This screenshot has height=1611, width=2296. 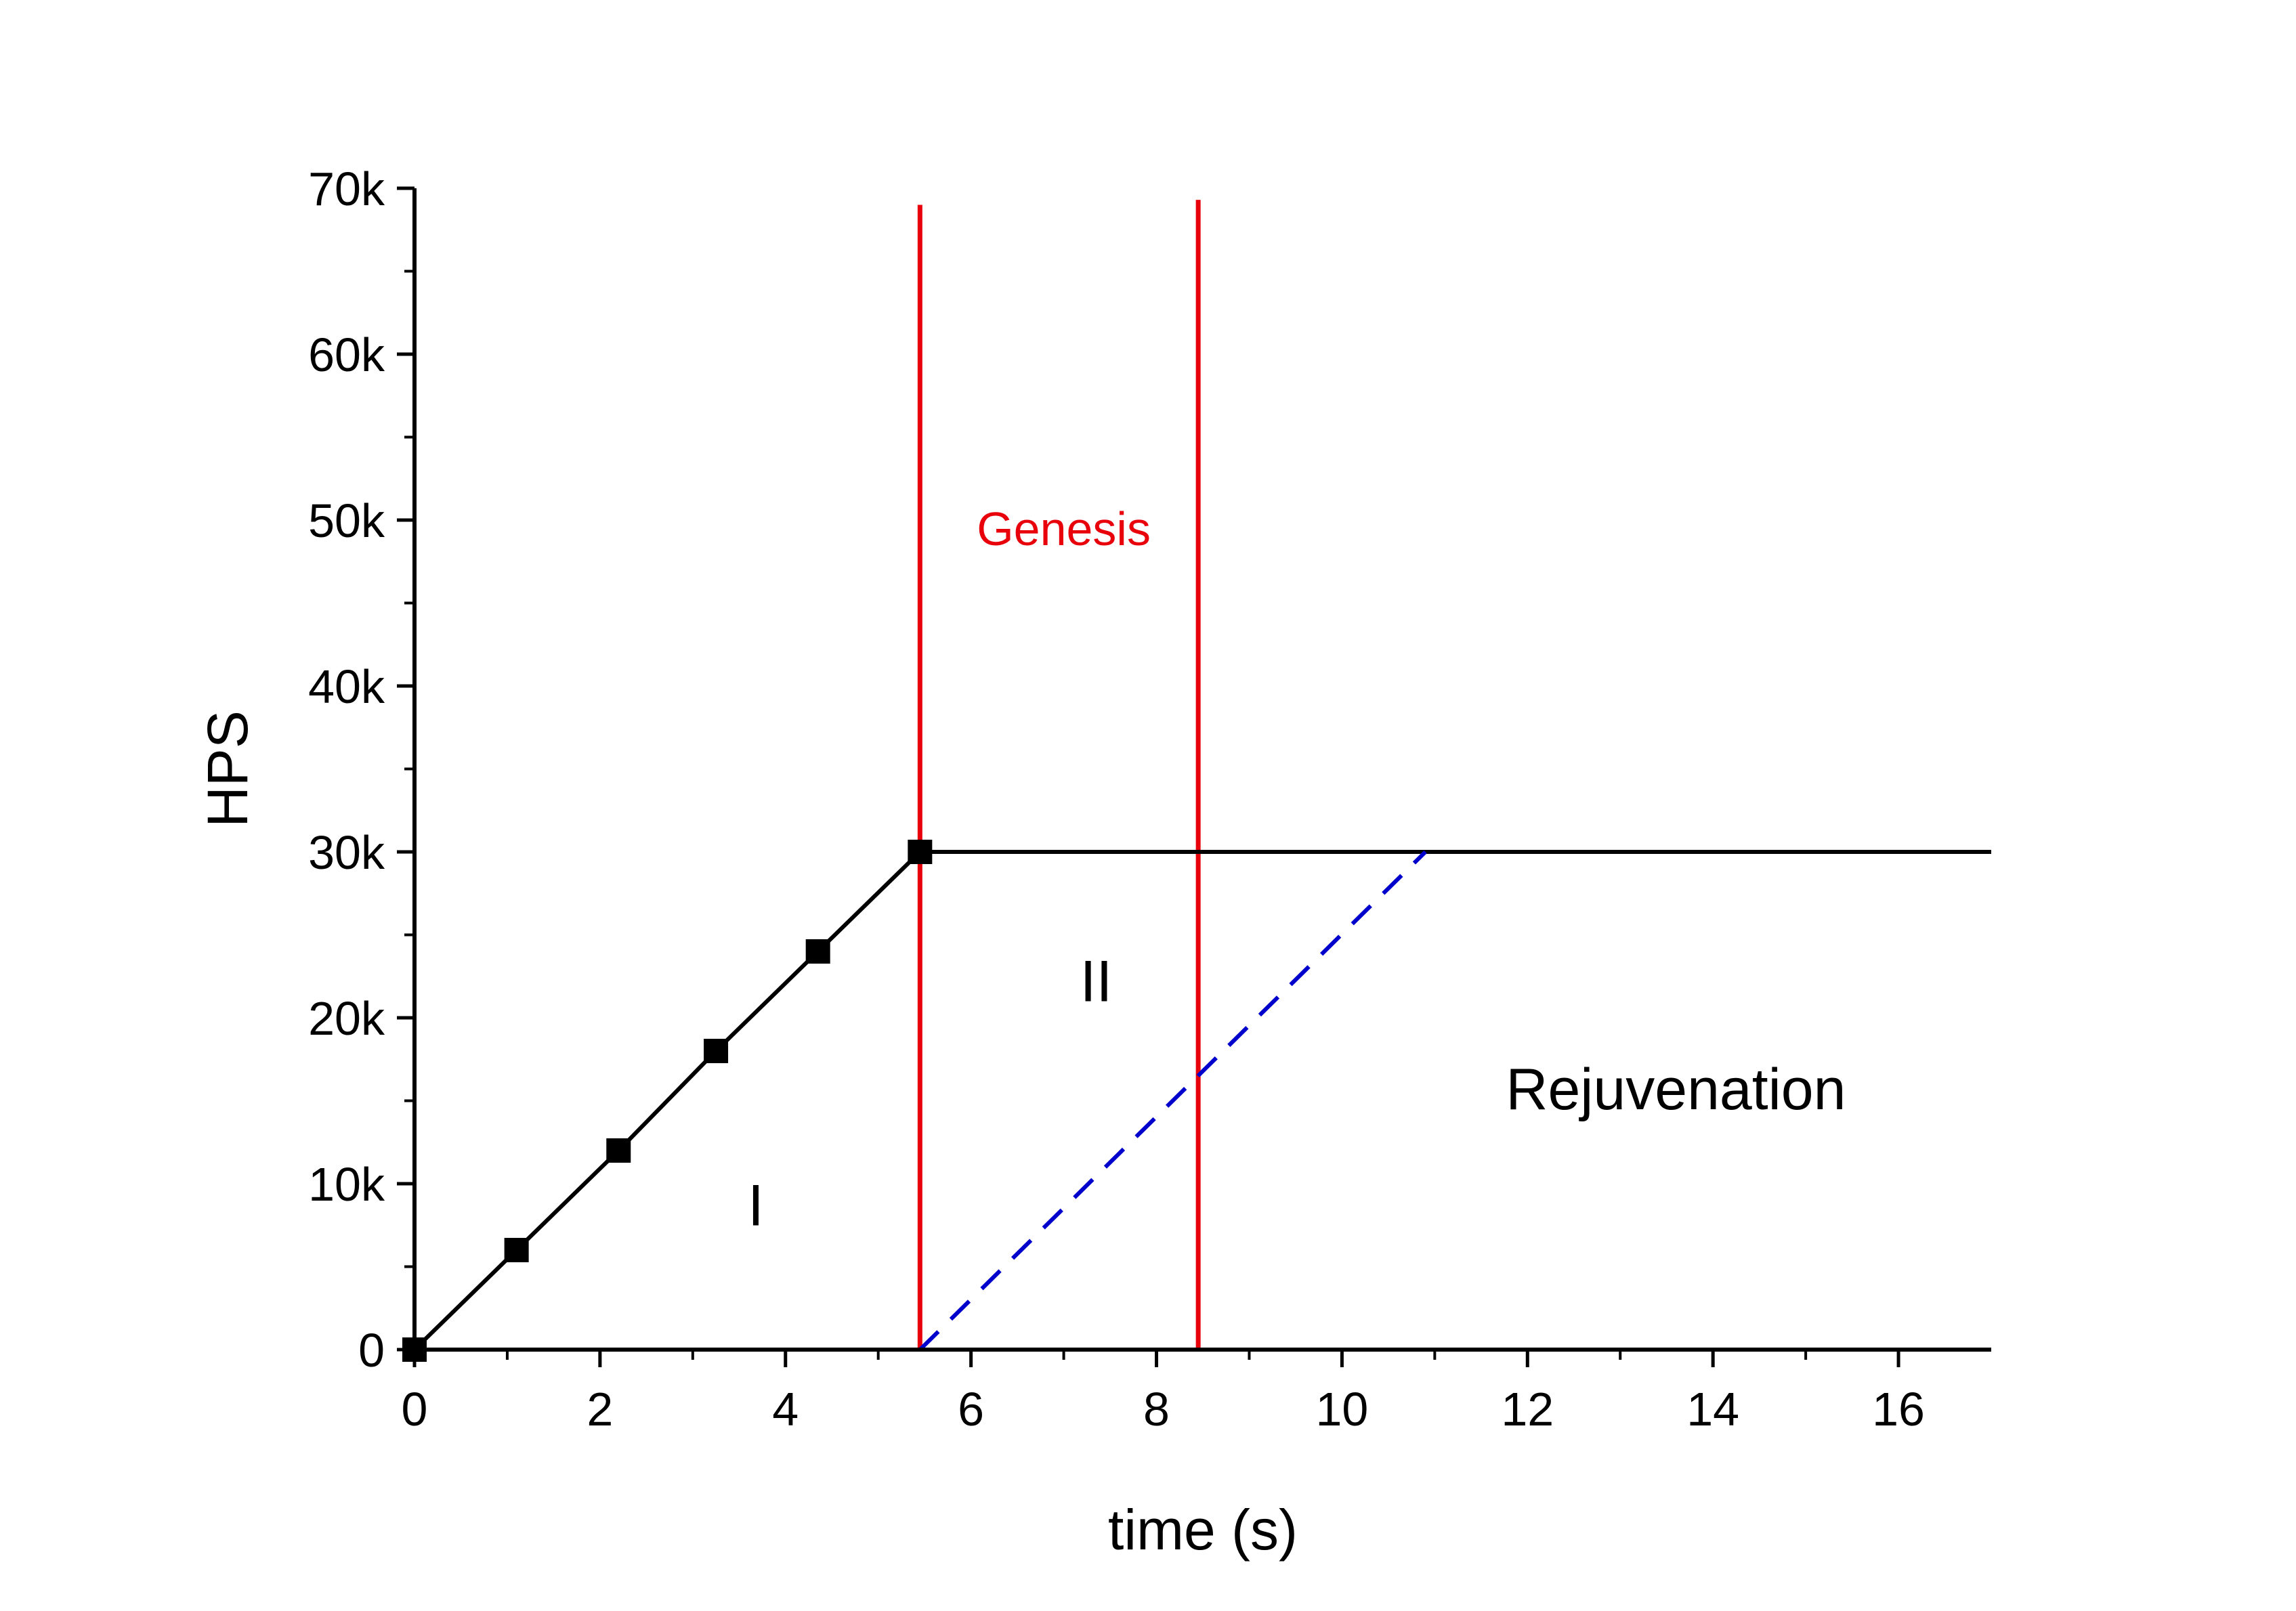 I want to click on series-line, so click(x=667, y=1101).